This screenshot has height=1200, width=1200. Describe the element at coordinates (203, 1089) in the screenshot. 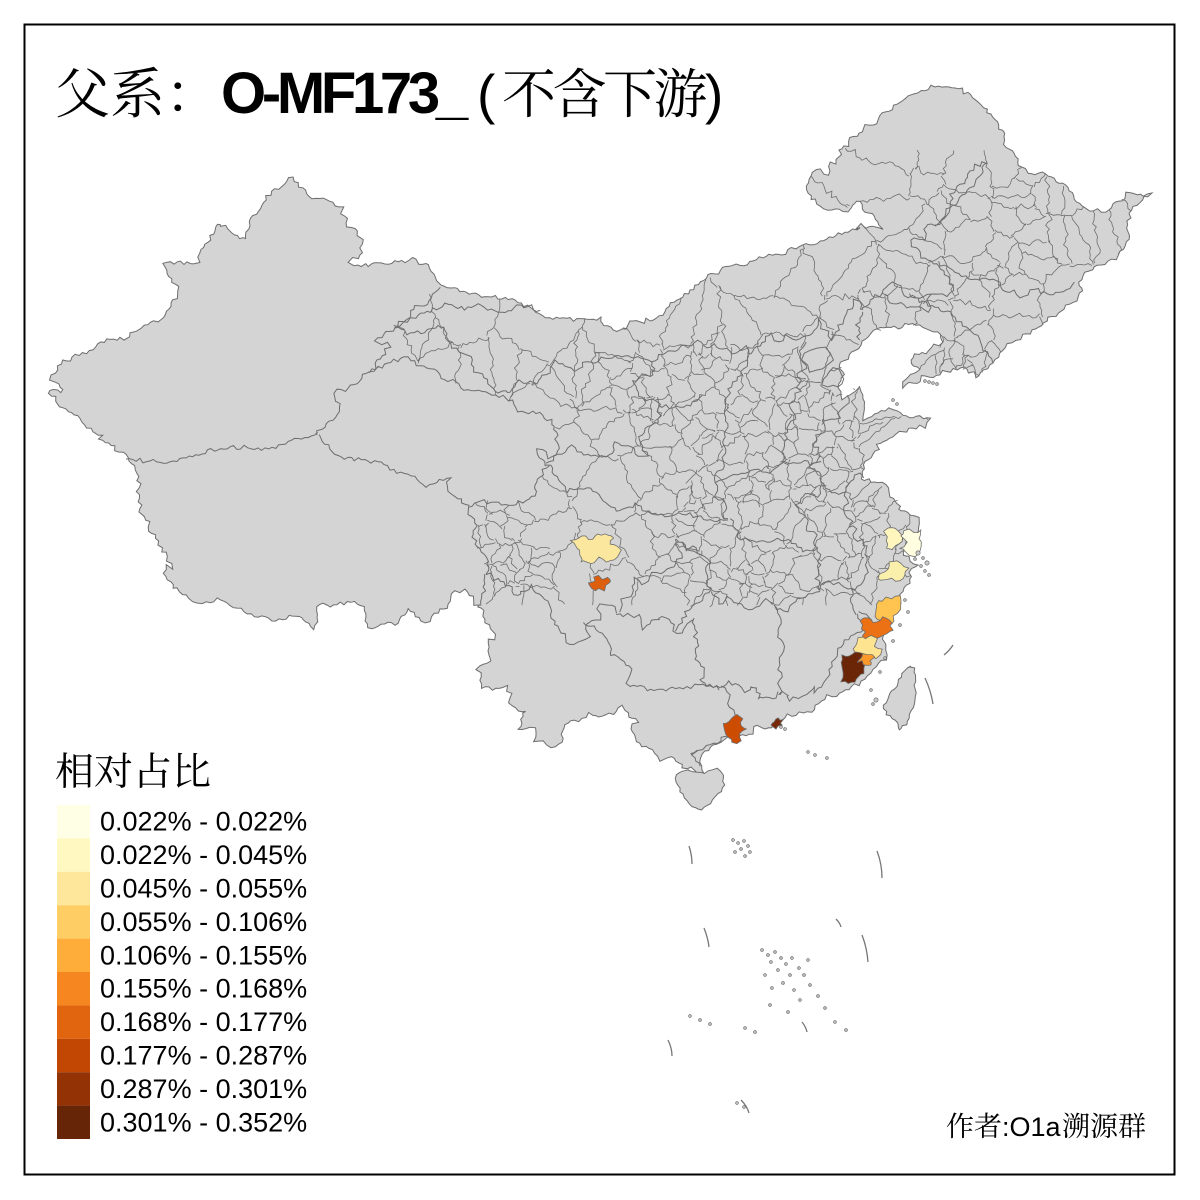

I see `svg-text: 0.287% - 0.301%` at that location.